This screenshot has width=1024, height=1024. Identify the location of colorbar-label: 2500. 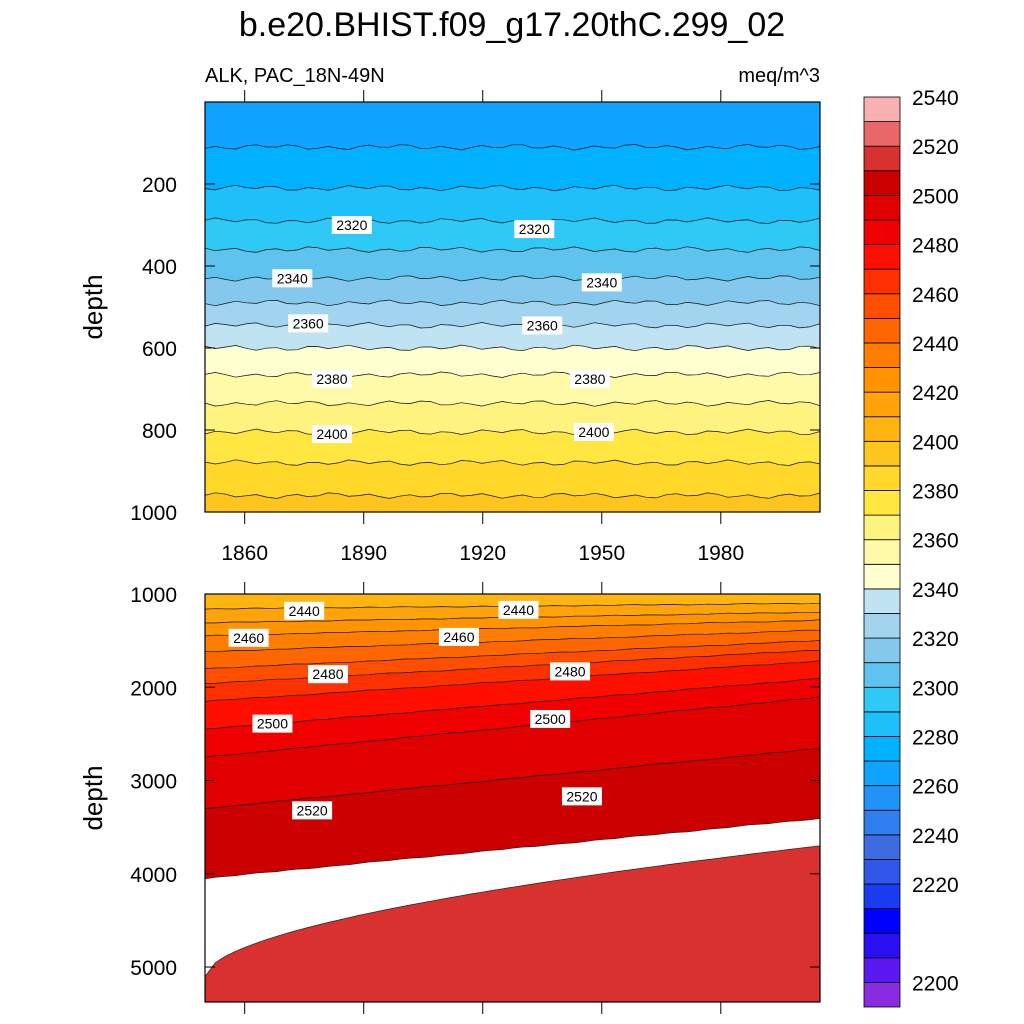
(935, 196).